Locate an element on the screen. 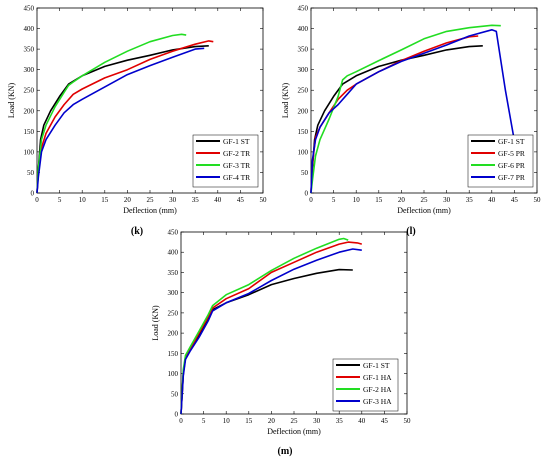 The image size is (550, 459). panel-caption: (m) is located at coordinates (285, 451).